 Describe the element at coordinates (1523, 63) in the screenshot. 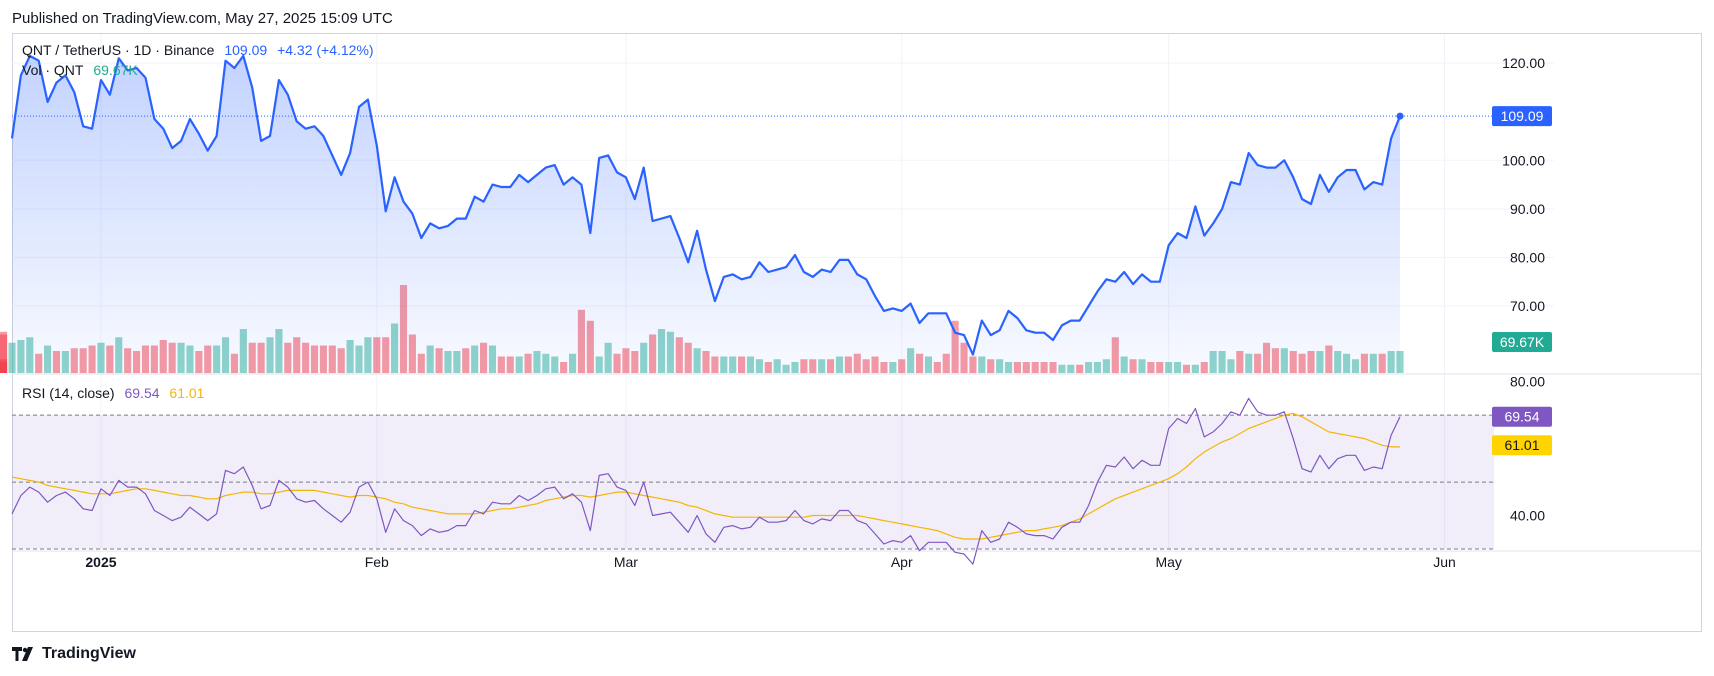

I see `price-axis-tick-label: 120.00` at that location.